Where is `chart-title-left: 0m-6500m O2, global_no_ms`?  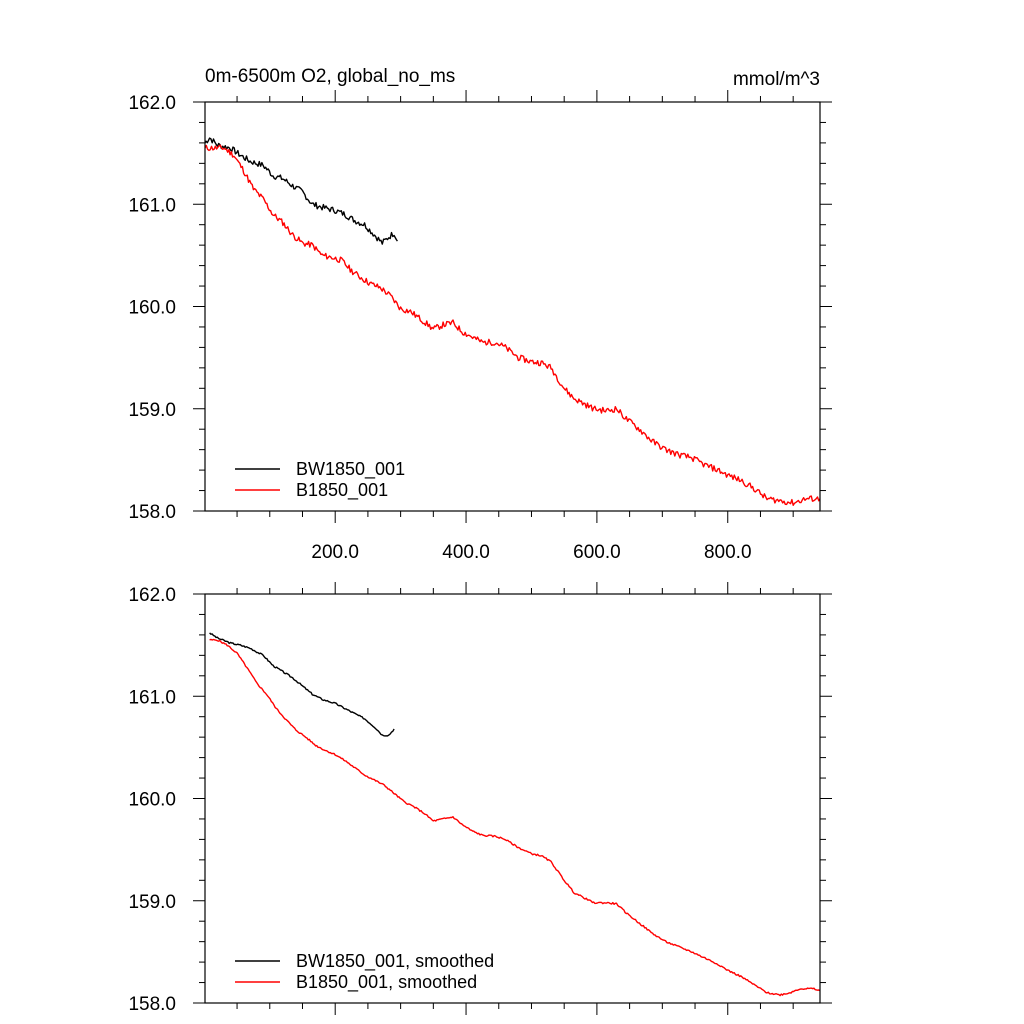 chart-title-left: 0m-6500m O2, global_no_ms is located at coordinates (330, 76).